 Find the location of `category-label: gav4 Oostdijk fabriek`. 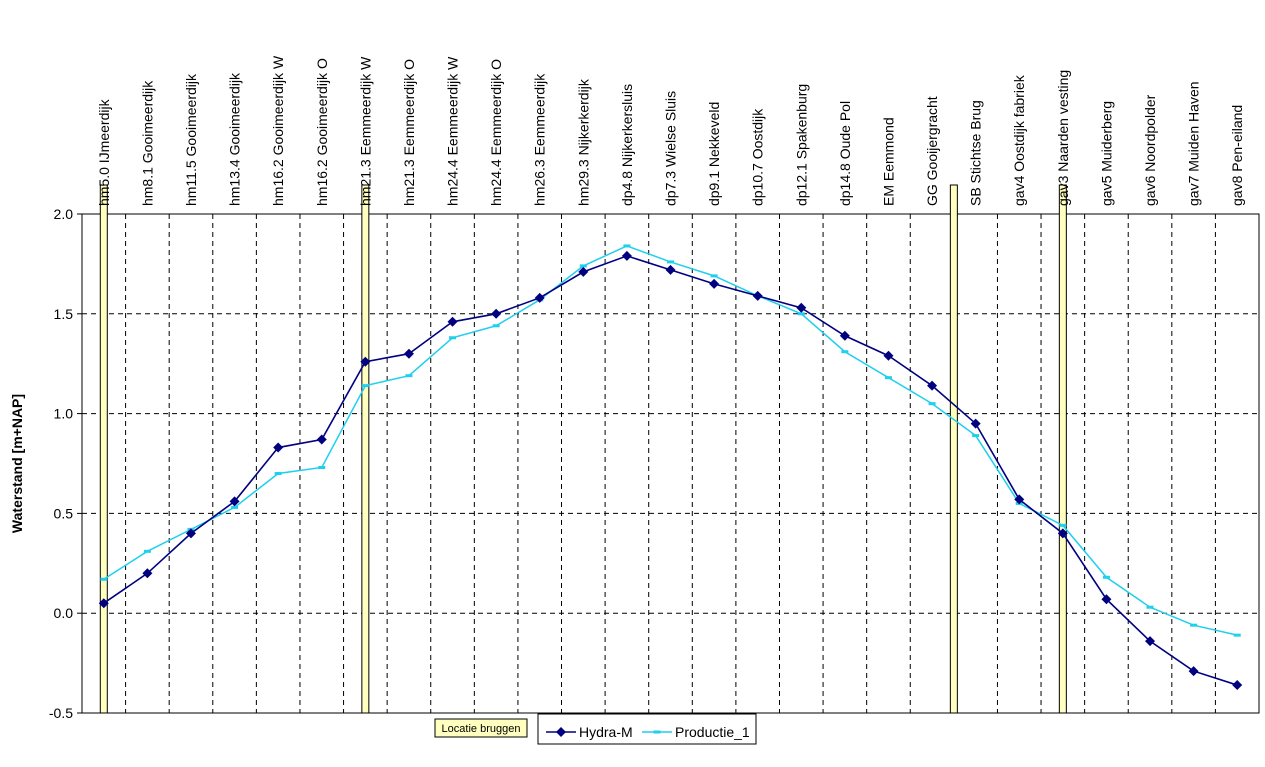

category-label: gav4 Oostdijk fabriek is located at coordinates (1019, 140).